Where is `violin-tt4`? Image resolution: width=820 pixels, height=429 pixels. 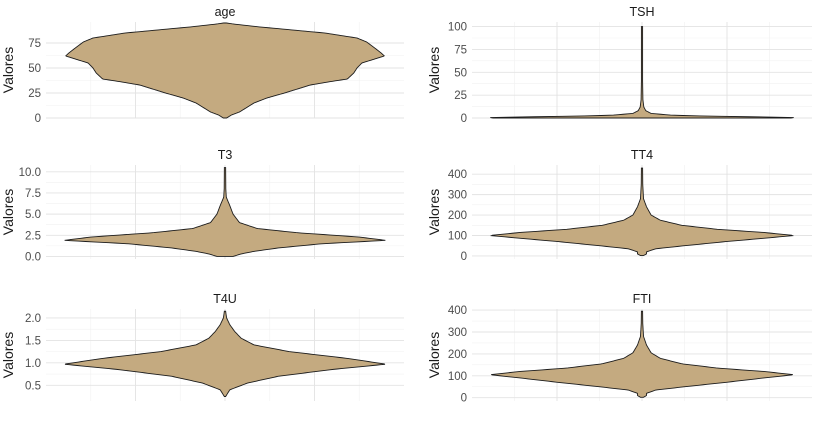
violin-tt4 is located at coordinates (642, 211).